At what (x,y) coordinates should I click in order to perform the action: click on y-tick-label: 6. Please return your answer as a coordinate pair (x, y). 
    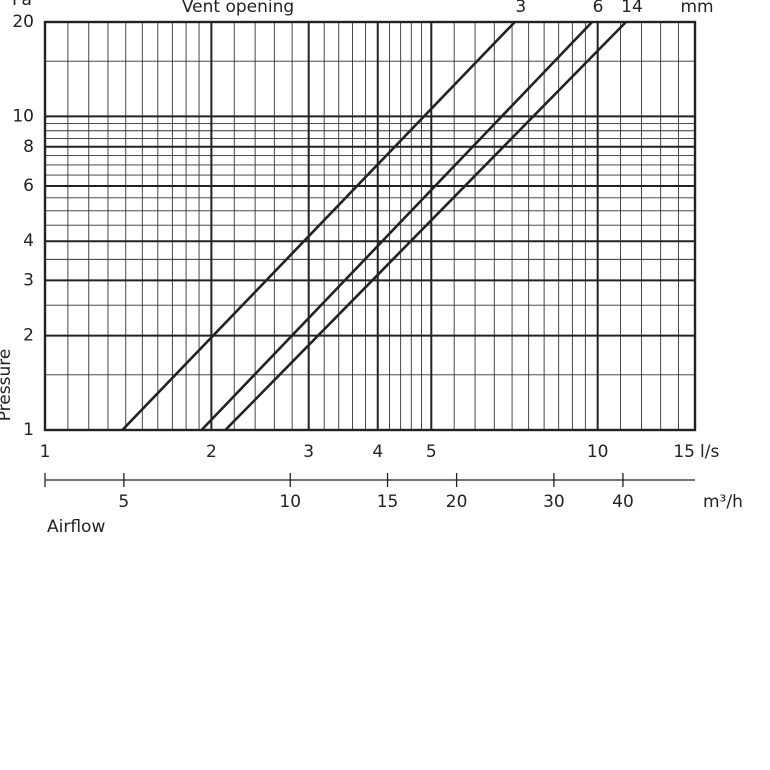
    Looking at the image, I should click on (28, 186).